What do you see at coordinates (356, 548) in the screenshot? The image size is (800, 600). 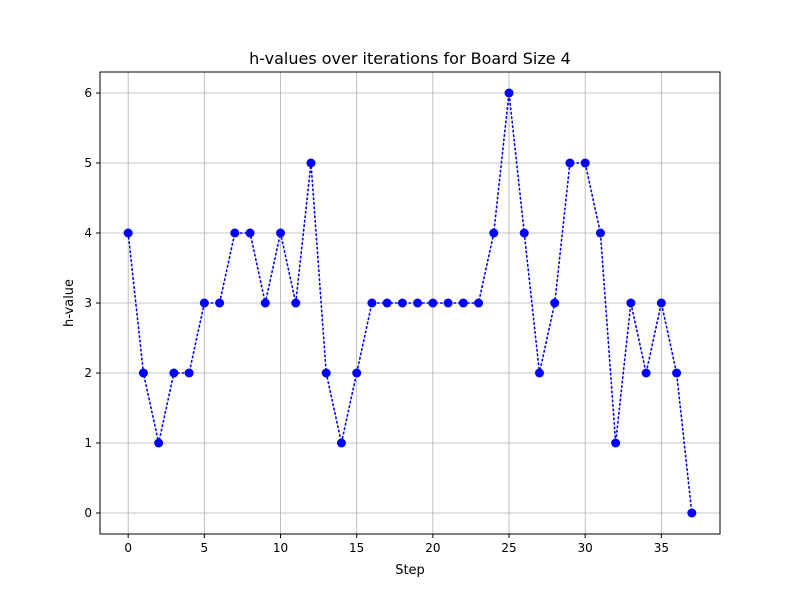 I see `x-tick-label: 15` at bounding box center [356, 548].